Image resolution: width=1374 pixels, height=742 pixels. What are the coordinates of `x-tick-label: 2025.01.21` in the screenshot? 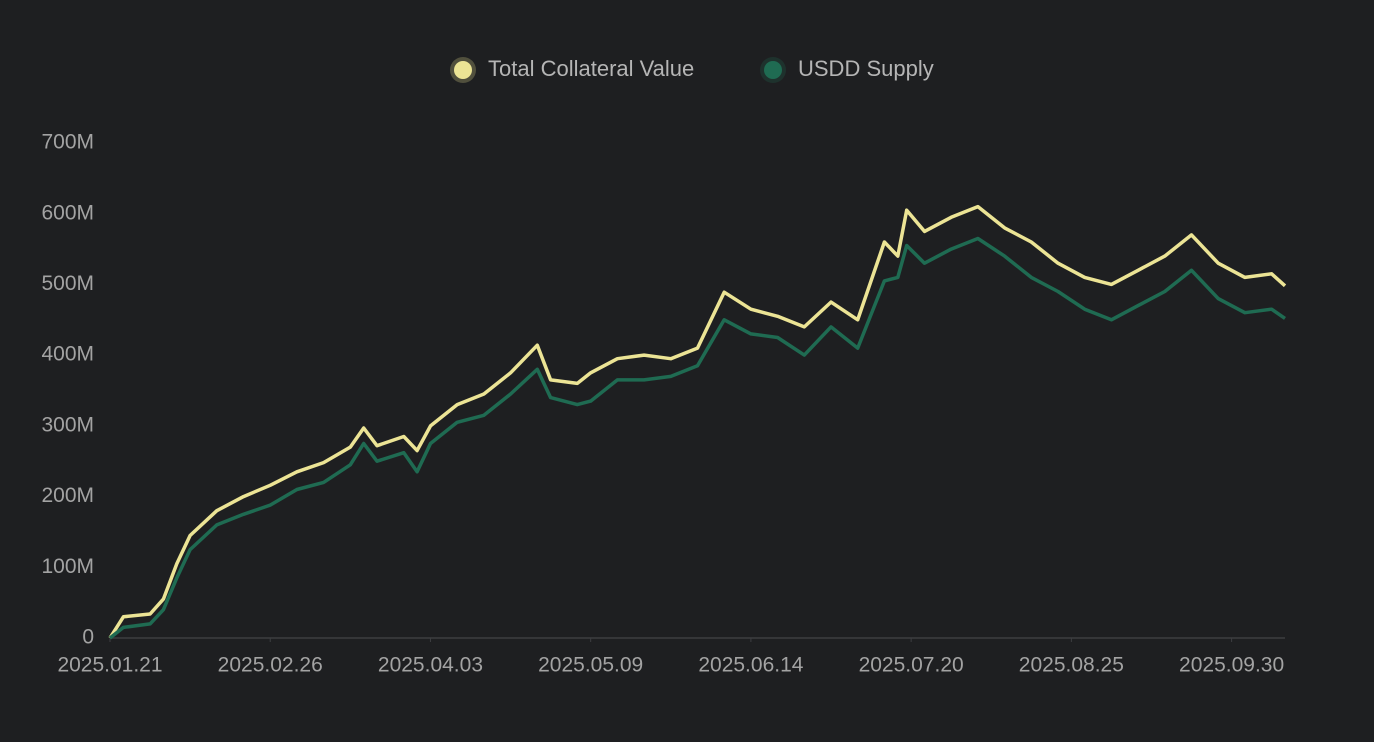 It's located at (109, 665).